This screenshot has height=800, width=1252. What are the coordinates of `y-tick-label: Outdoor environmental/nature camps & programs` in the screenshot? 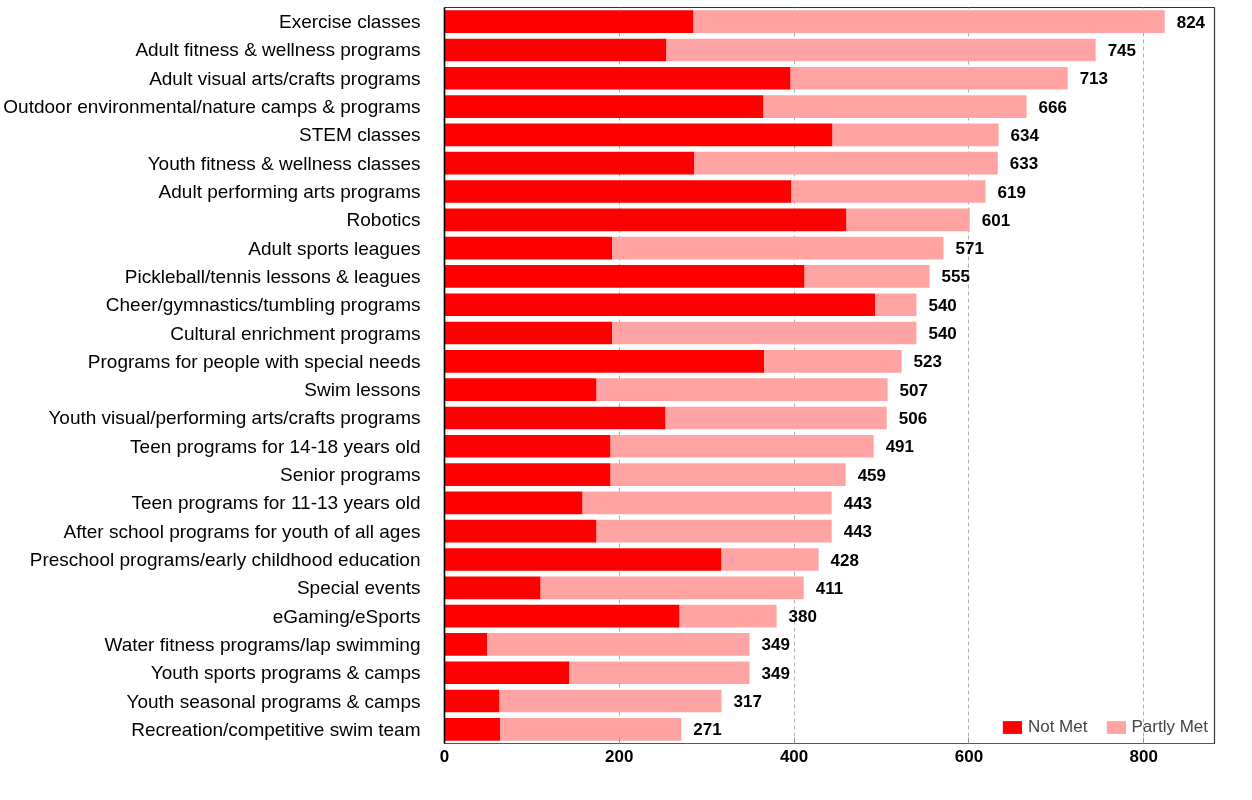 It's located at (212, 107).